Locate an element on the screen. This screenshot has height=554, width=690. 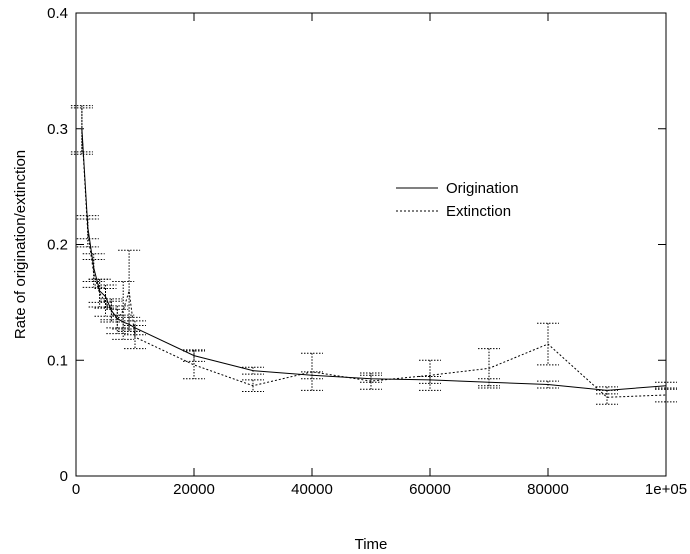
y-tick-label: 0.1 is located at coordinates (57, 360).